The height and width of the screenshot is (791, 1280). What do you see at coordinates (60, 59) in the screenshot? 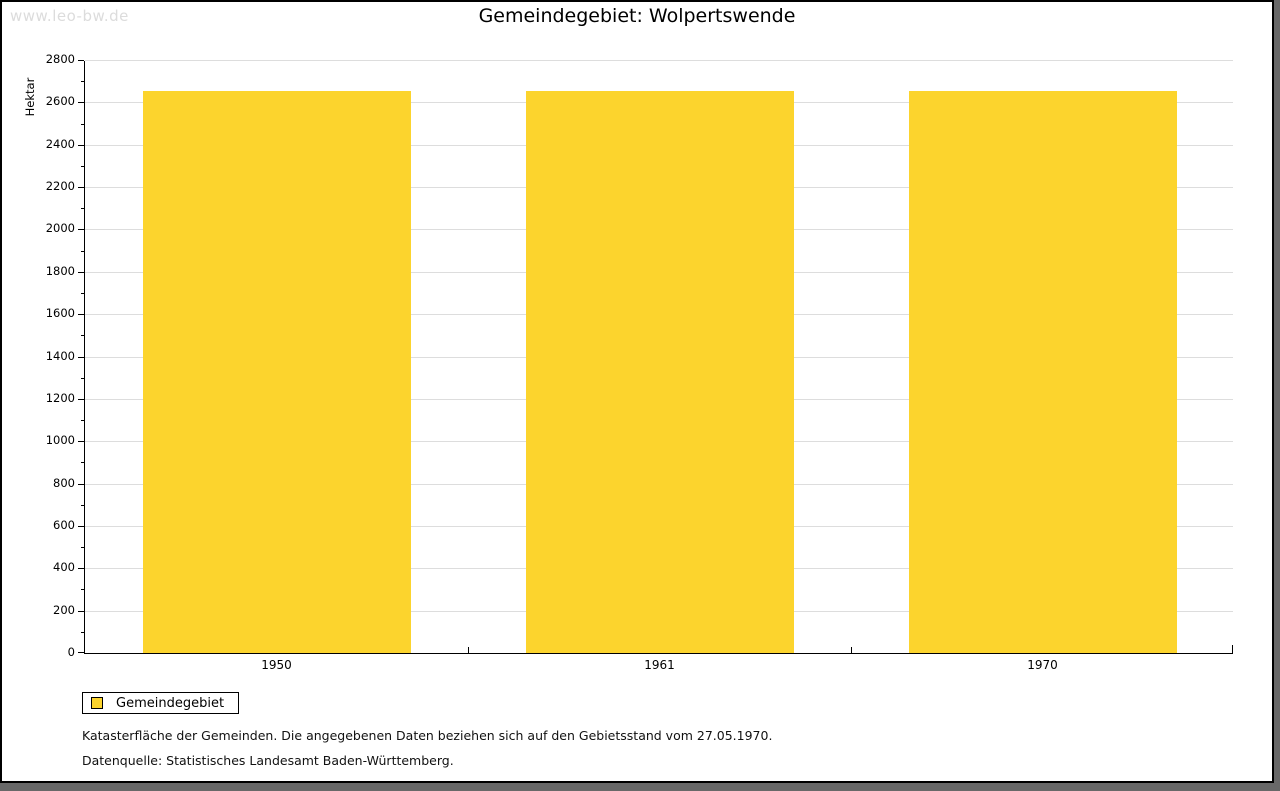
I see `y-axis-tick-label: 2800` at bounding box center [60, 59].